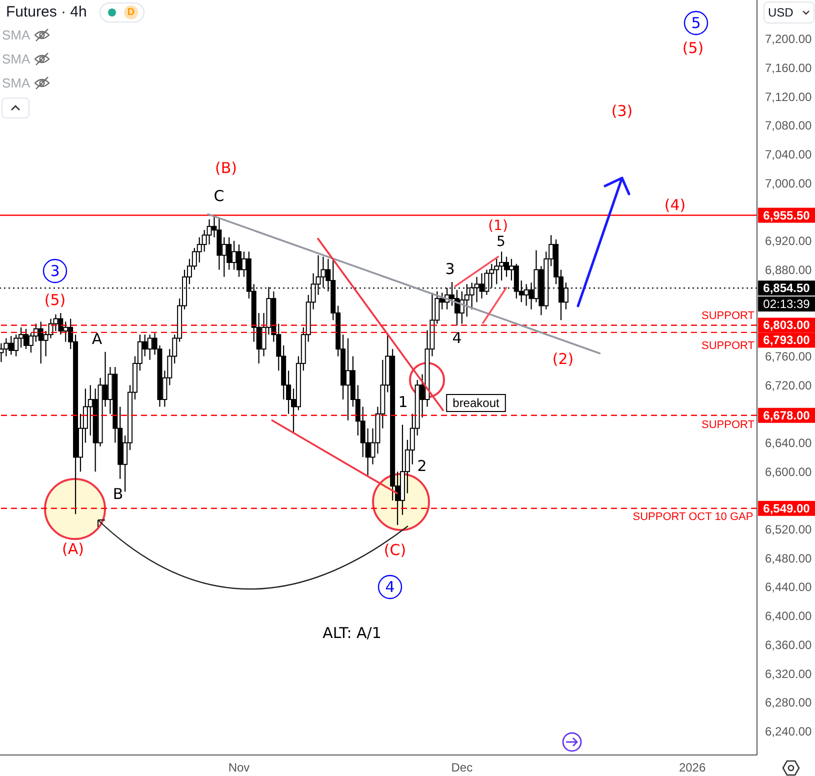  What do you see at coordinates (131, 12) in the screenshot?
I see `annotation: D` at bounding box center [131, 12].